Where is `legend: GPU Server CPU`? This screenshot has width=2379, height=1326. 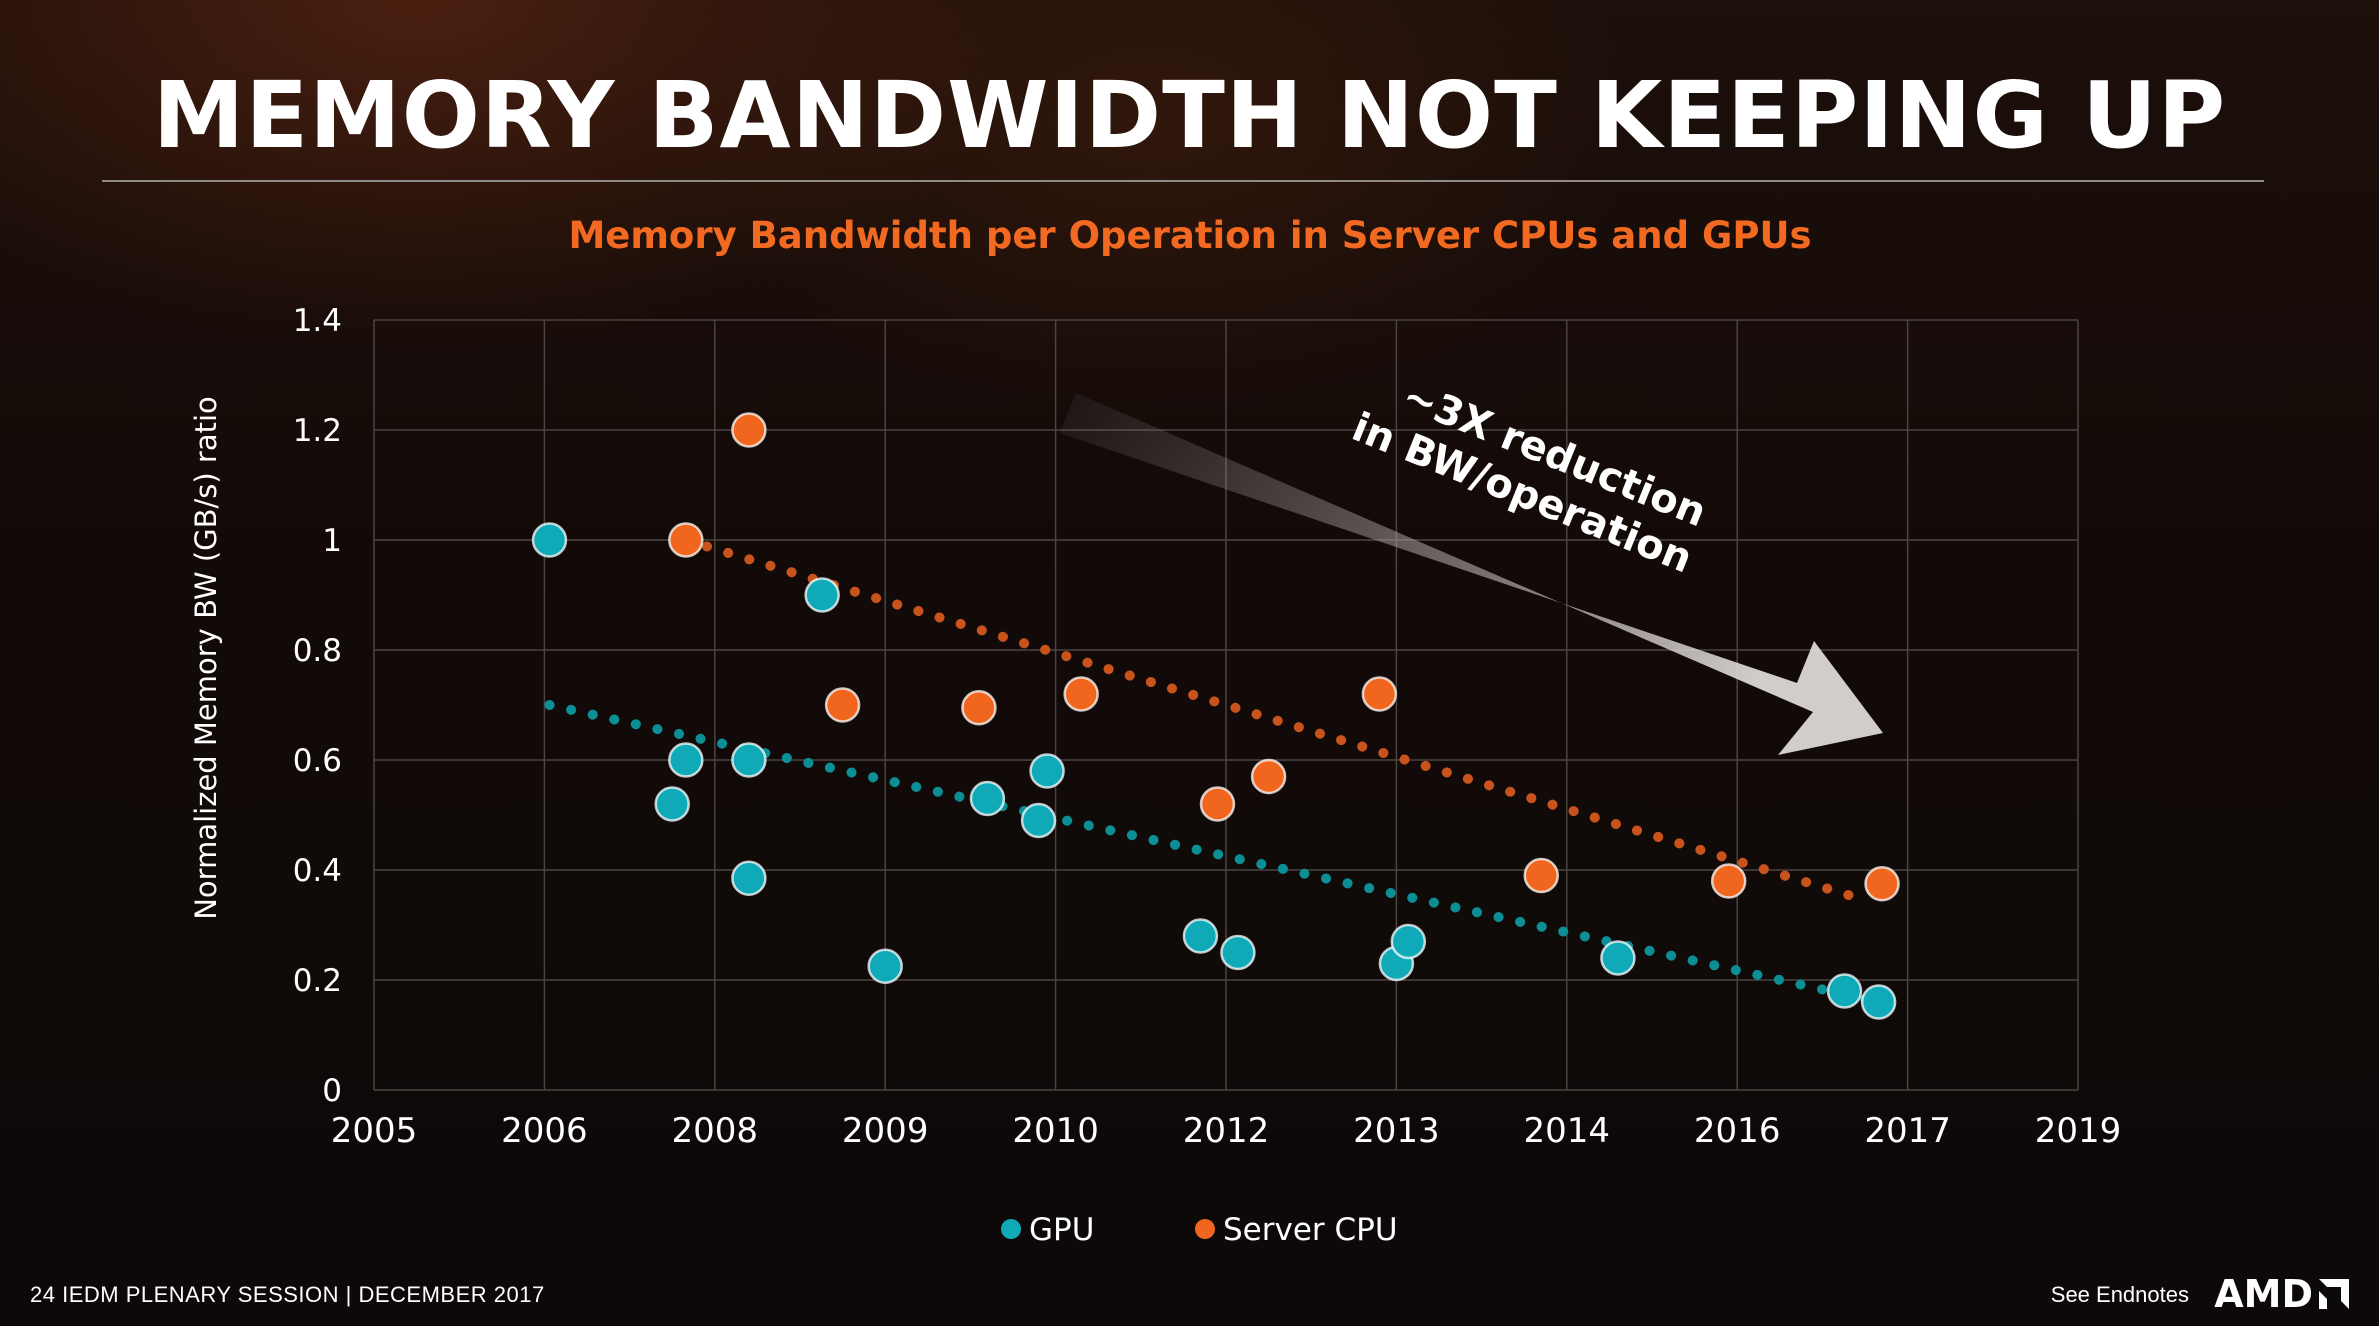 legend: GPU Server CPU is located at coordinates (1199, 1230).